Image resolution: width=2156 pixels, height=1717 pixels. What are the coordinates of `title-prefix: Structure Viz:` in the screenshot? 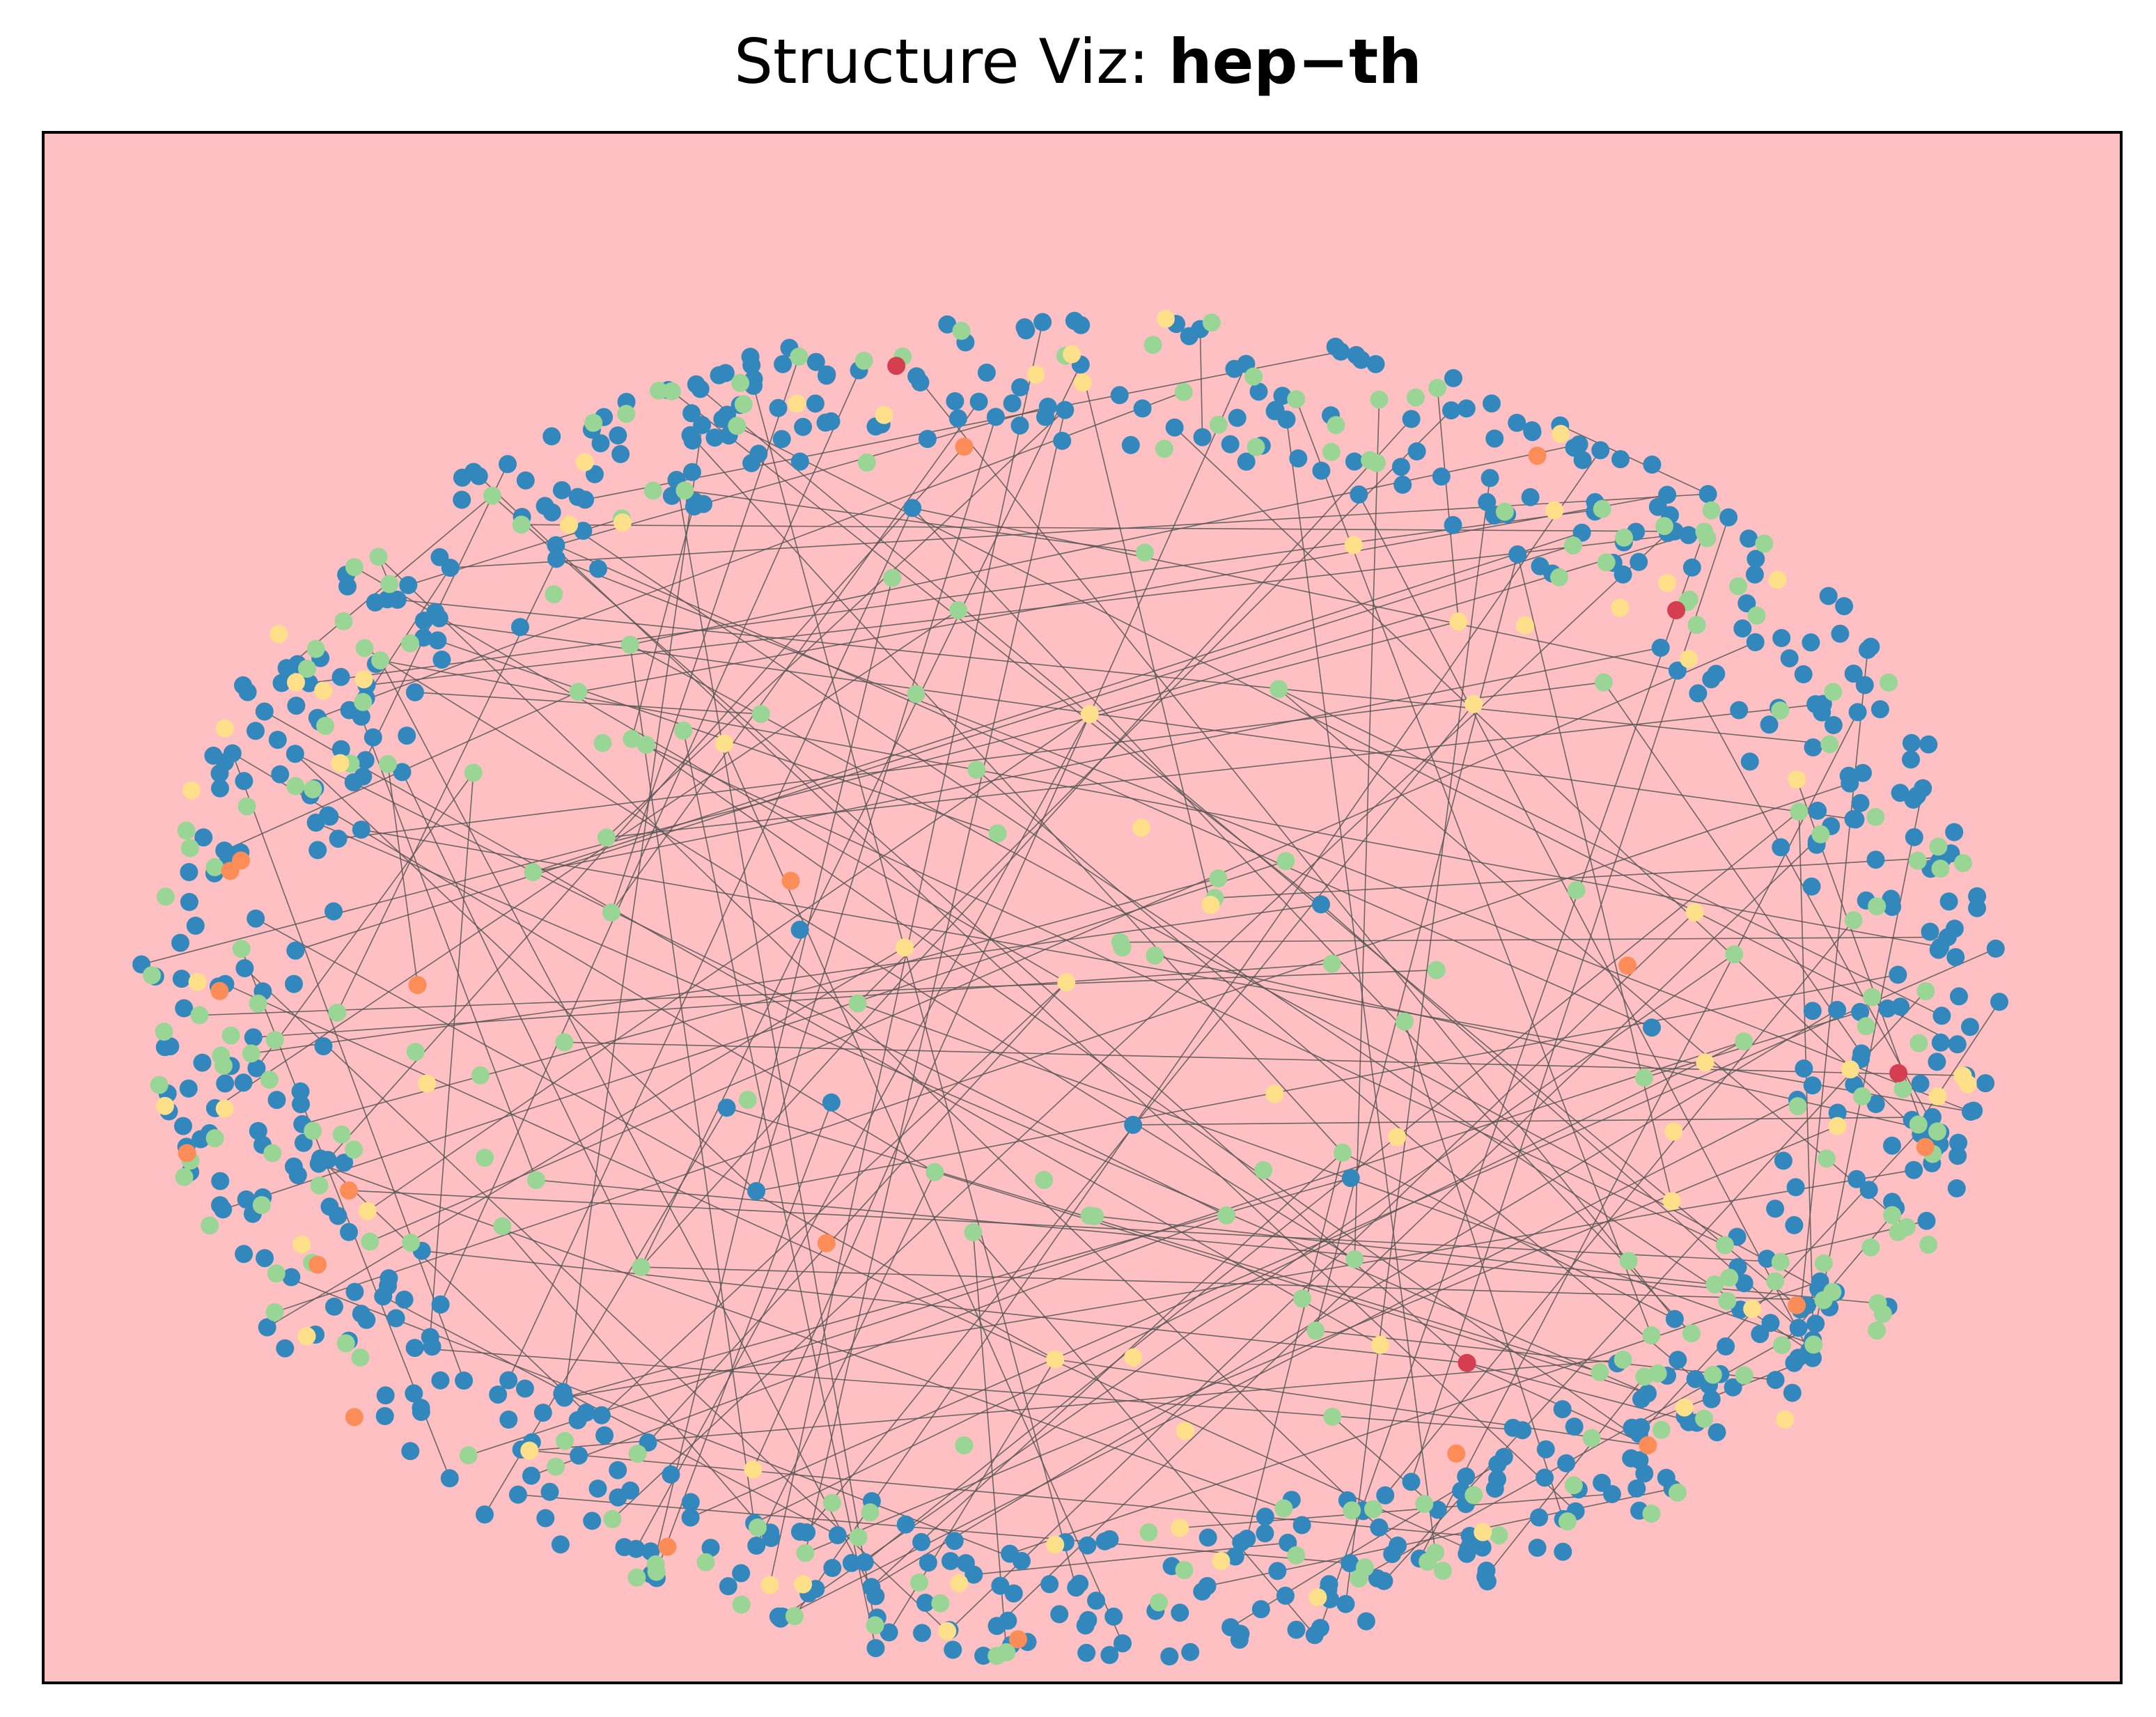 It's located at (951, 62).